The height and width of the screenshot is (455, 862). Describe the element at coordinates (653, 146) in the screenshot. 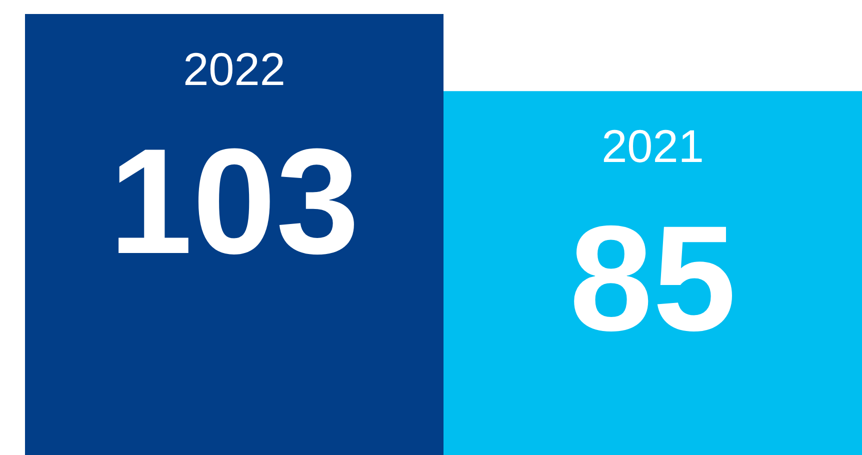

I see `x-tick-label: 2021` at that location.